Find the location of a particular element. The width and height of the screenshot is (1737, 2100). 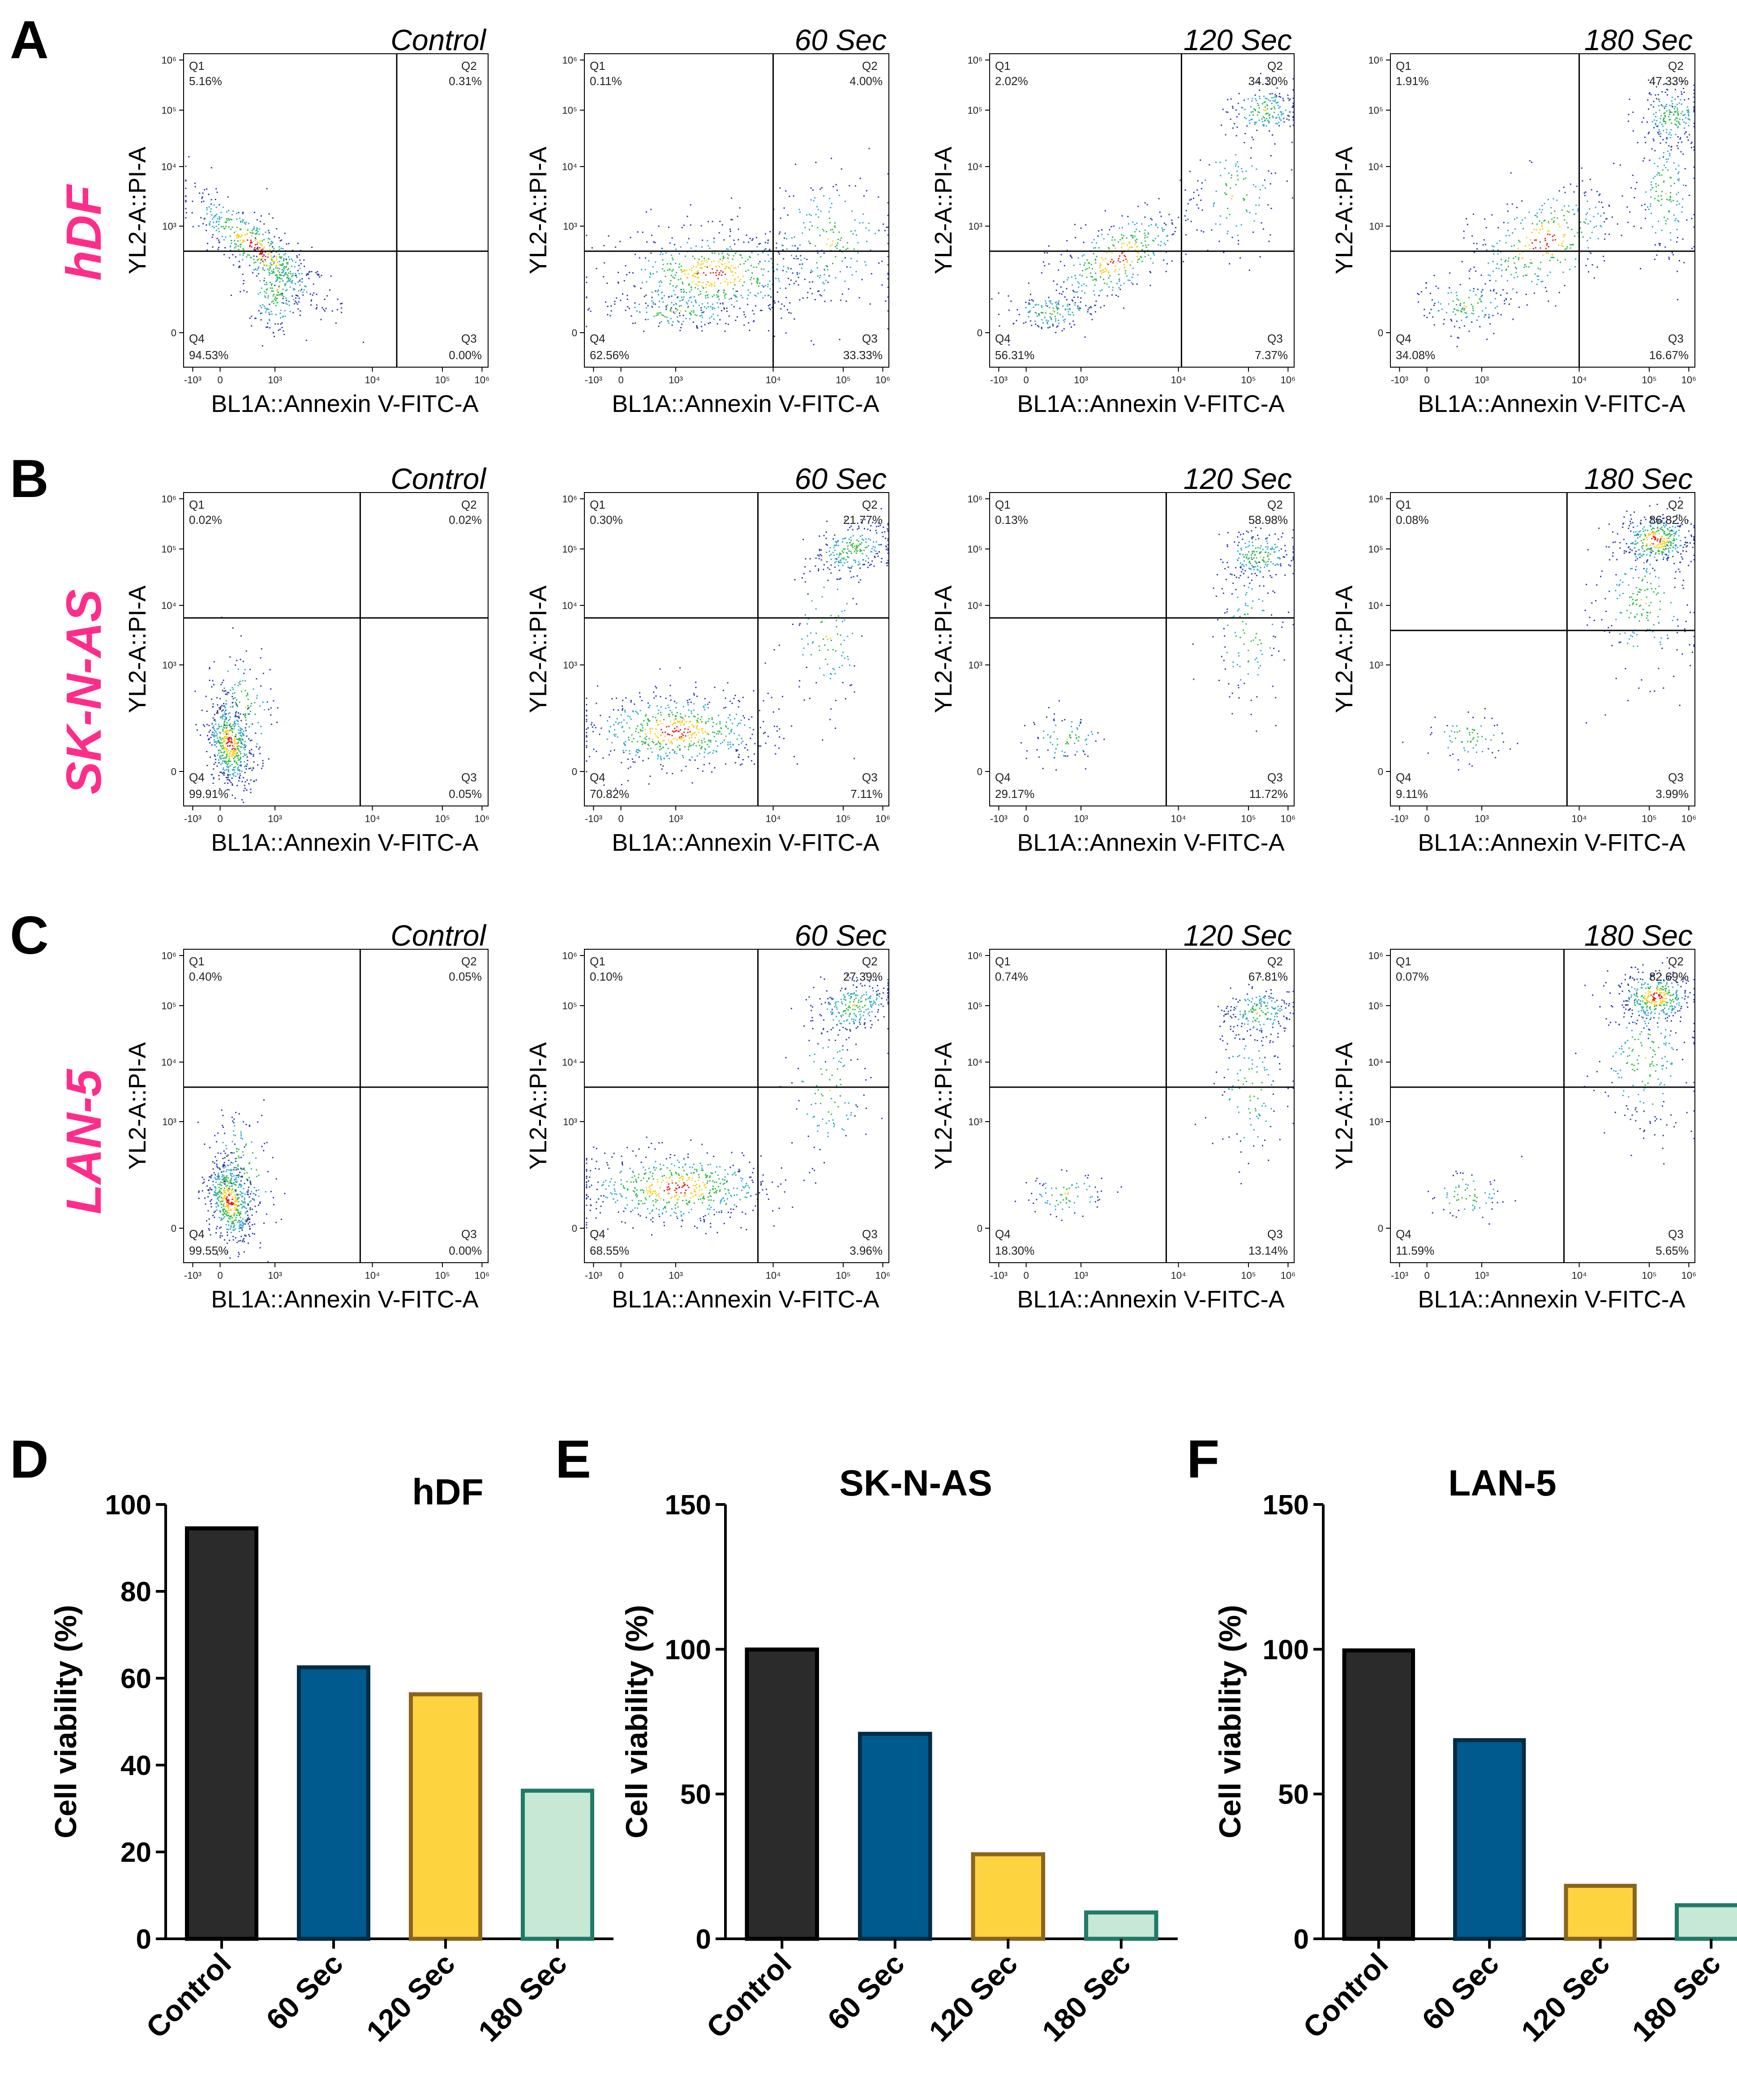

quadrant-q3-value: 16.67% is located at coordinates (1669, 355).